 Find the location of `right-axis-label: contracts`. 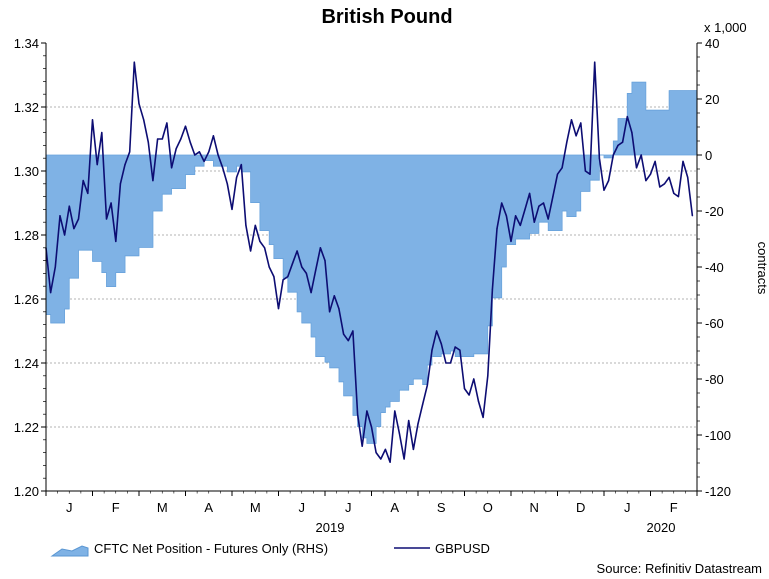

right-axis-label: contracts is located at coordinates (762, 268).